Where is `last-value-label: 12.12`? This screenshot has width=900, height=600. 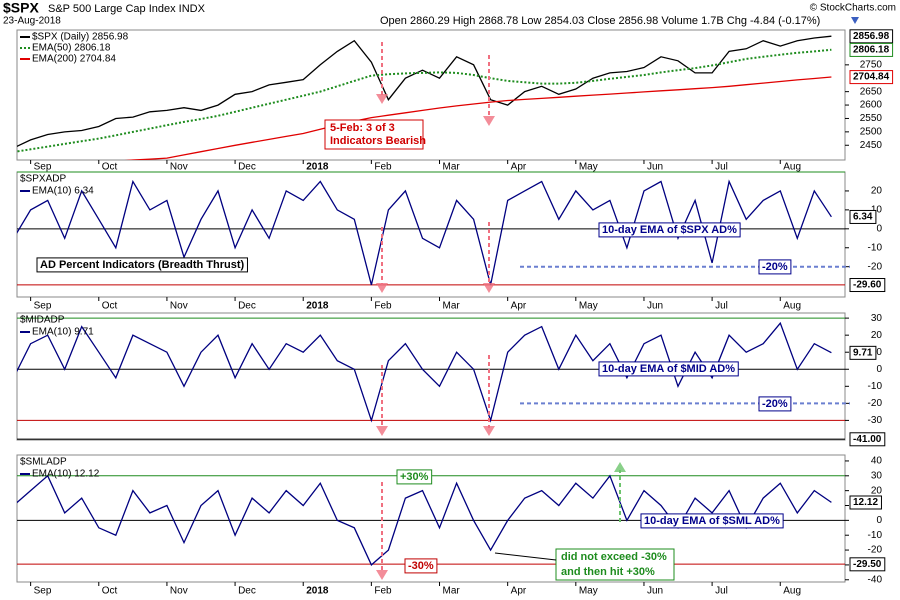
last-value-label: 12.12 is located at coordinates (865, 502).